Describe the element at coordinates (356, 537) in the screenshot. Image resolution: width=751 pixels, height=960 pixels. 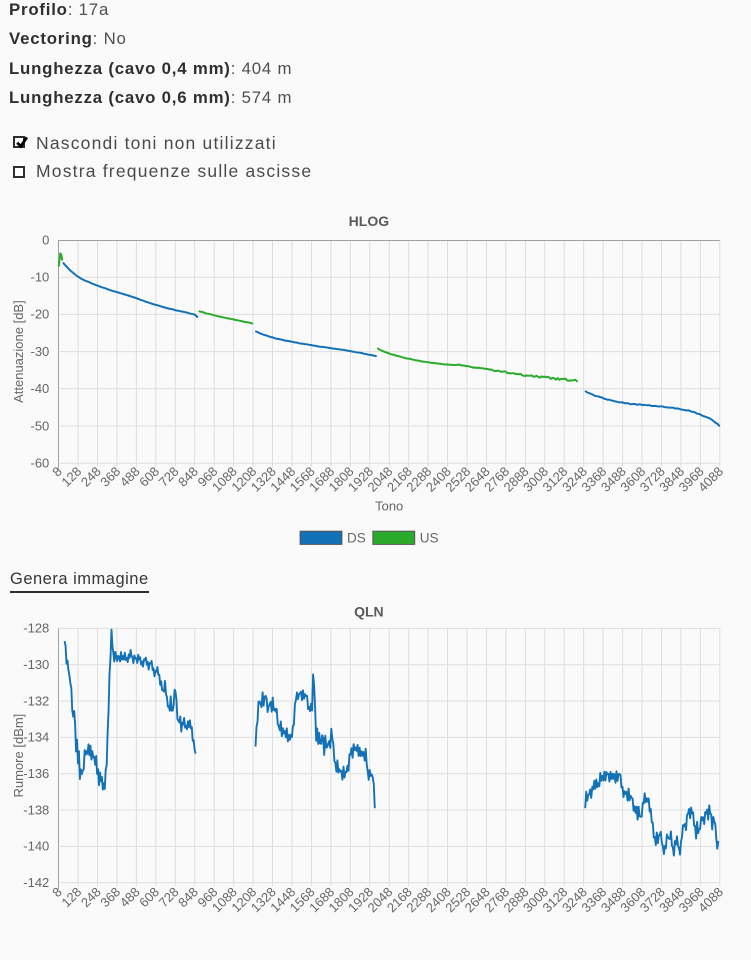
I see `svg-text: DS` at that location.